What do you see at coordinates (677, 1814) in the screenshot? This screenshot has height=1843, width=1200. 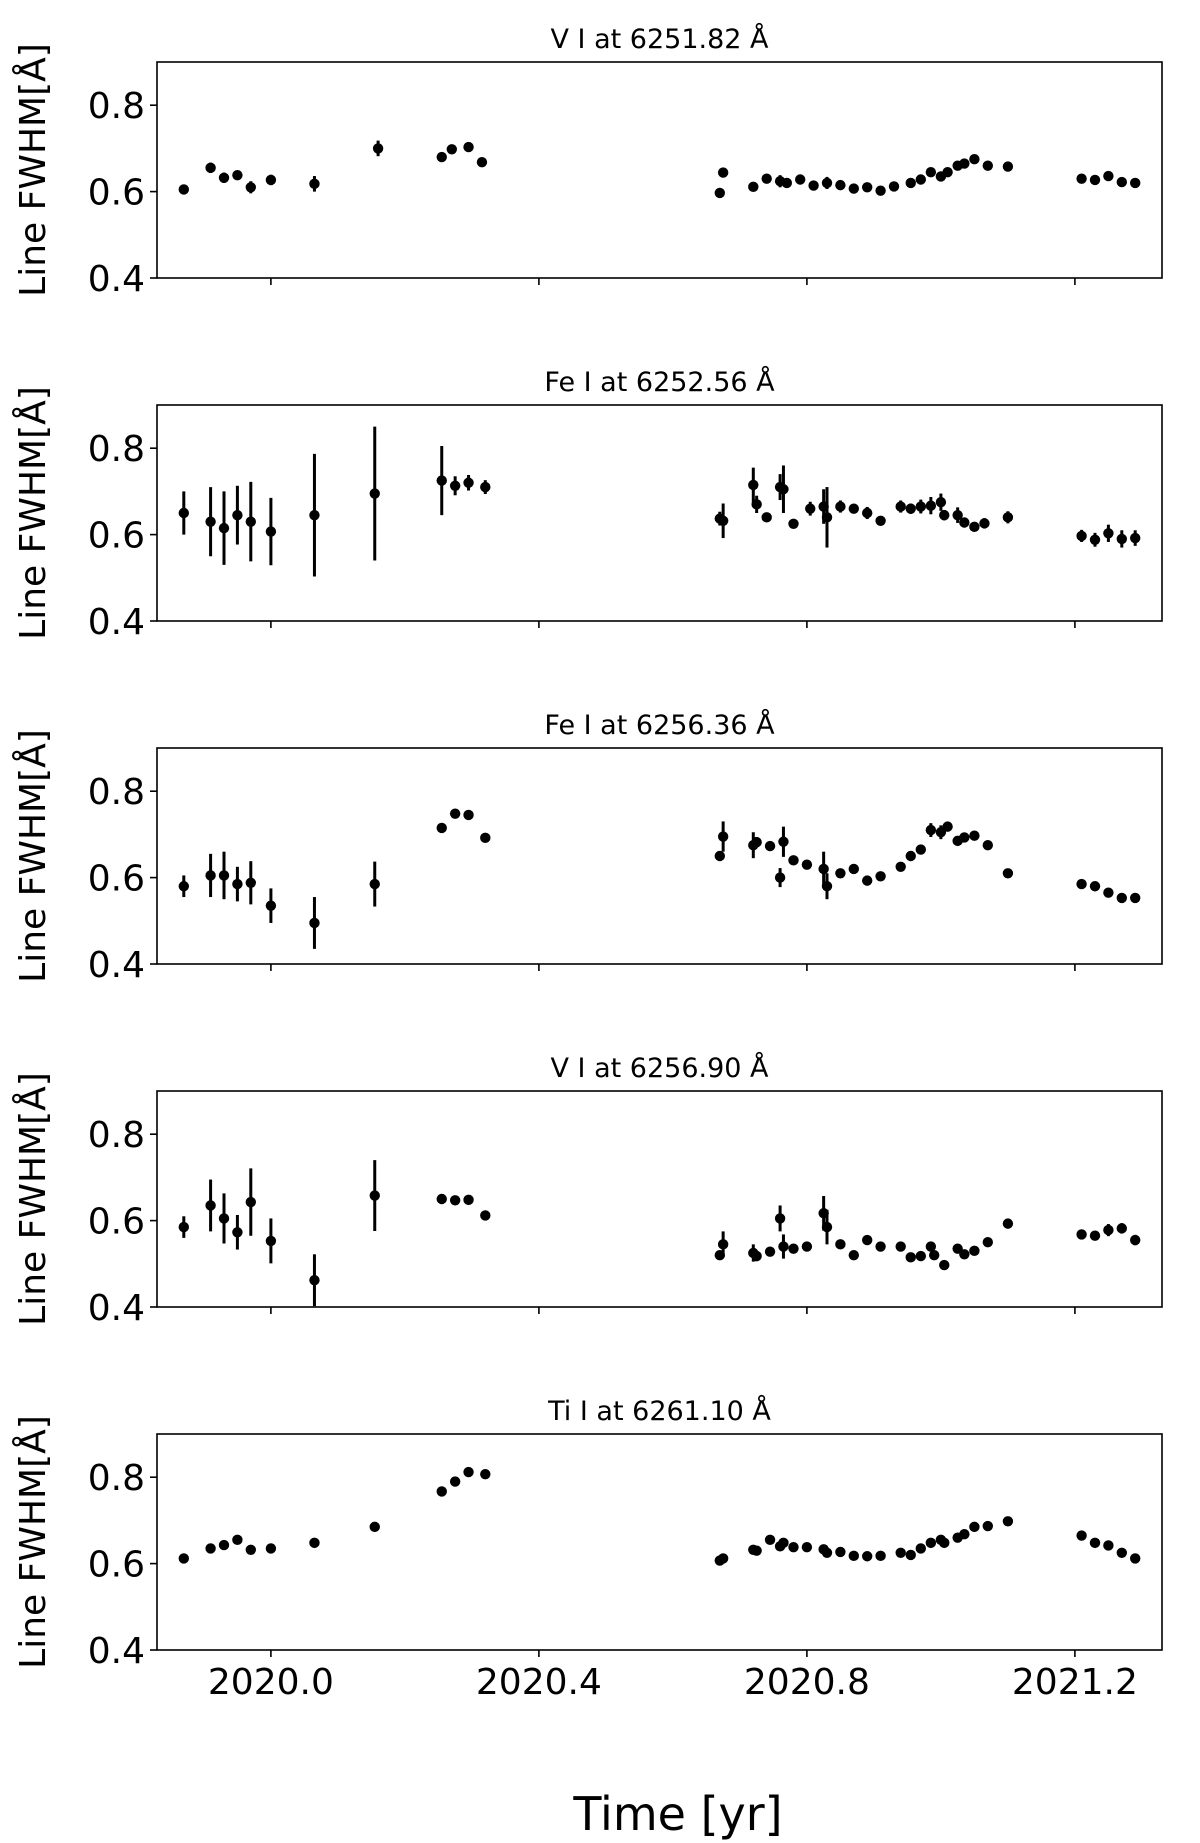 I see `x-axis-label: Time [yr]` at bounding box center [677, 1814].